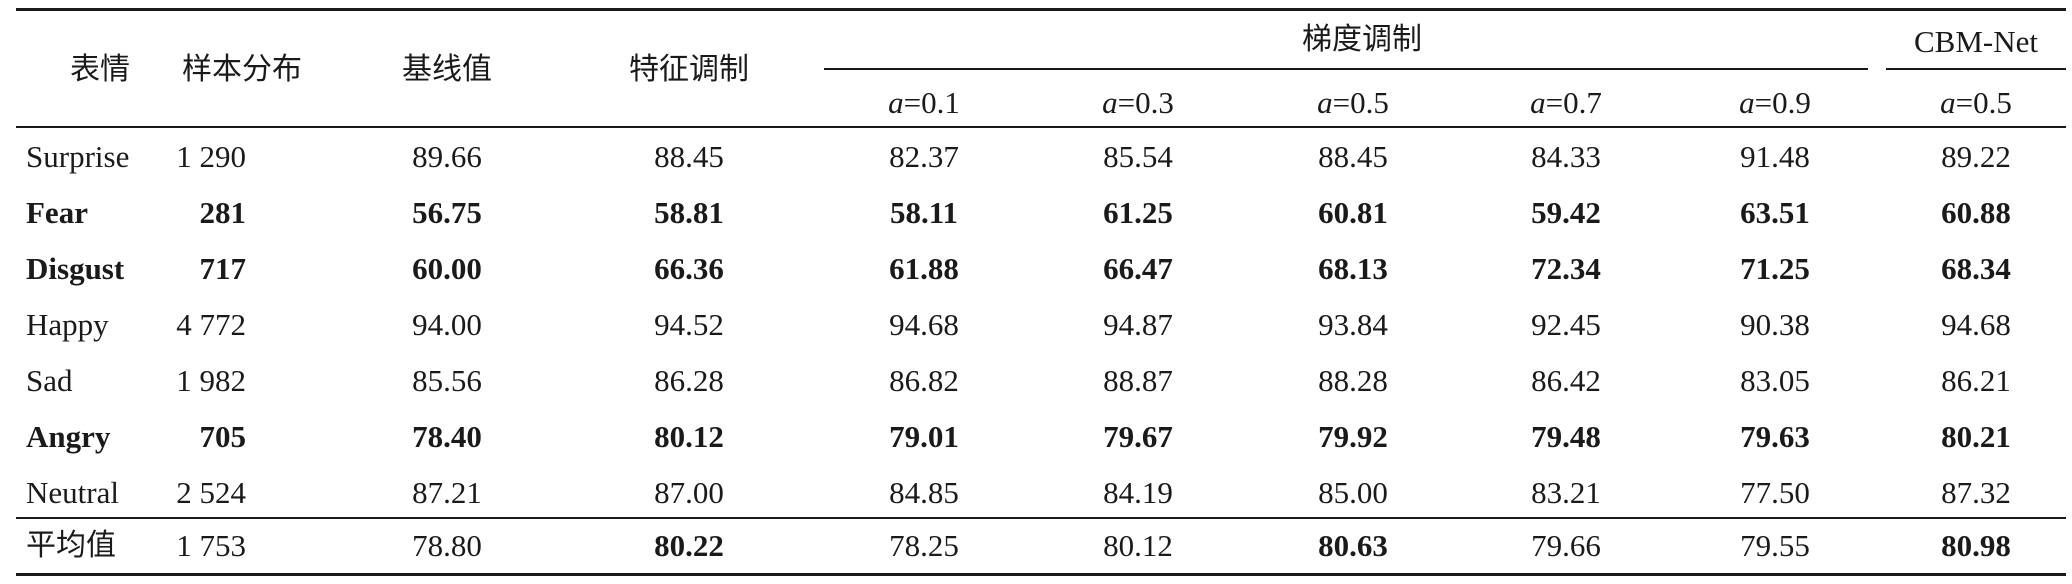  I want to click on cell-grad-a03: 80.12, so click(1138, 545).